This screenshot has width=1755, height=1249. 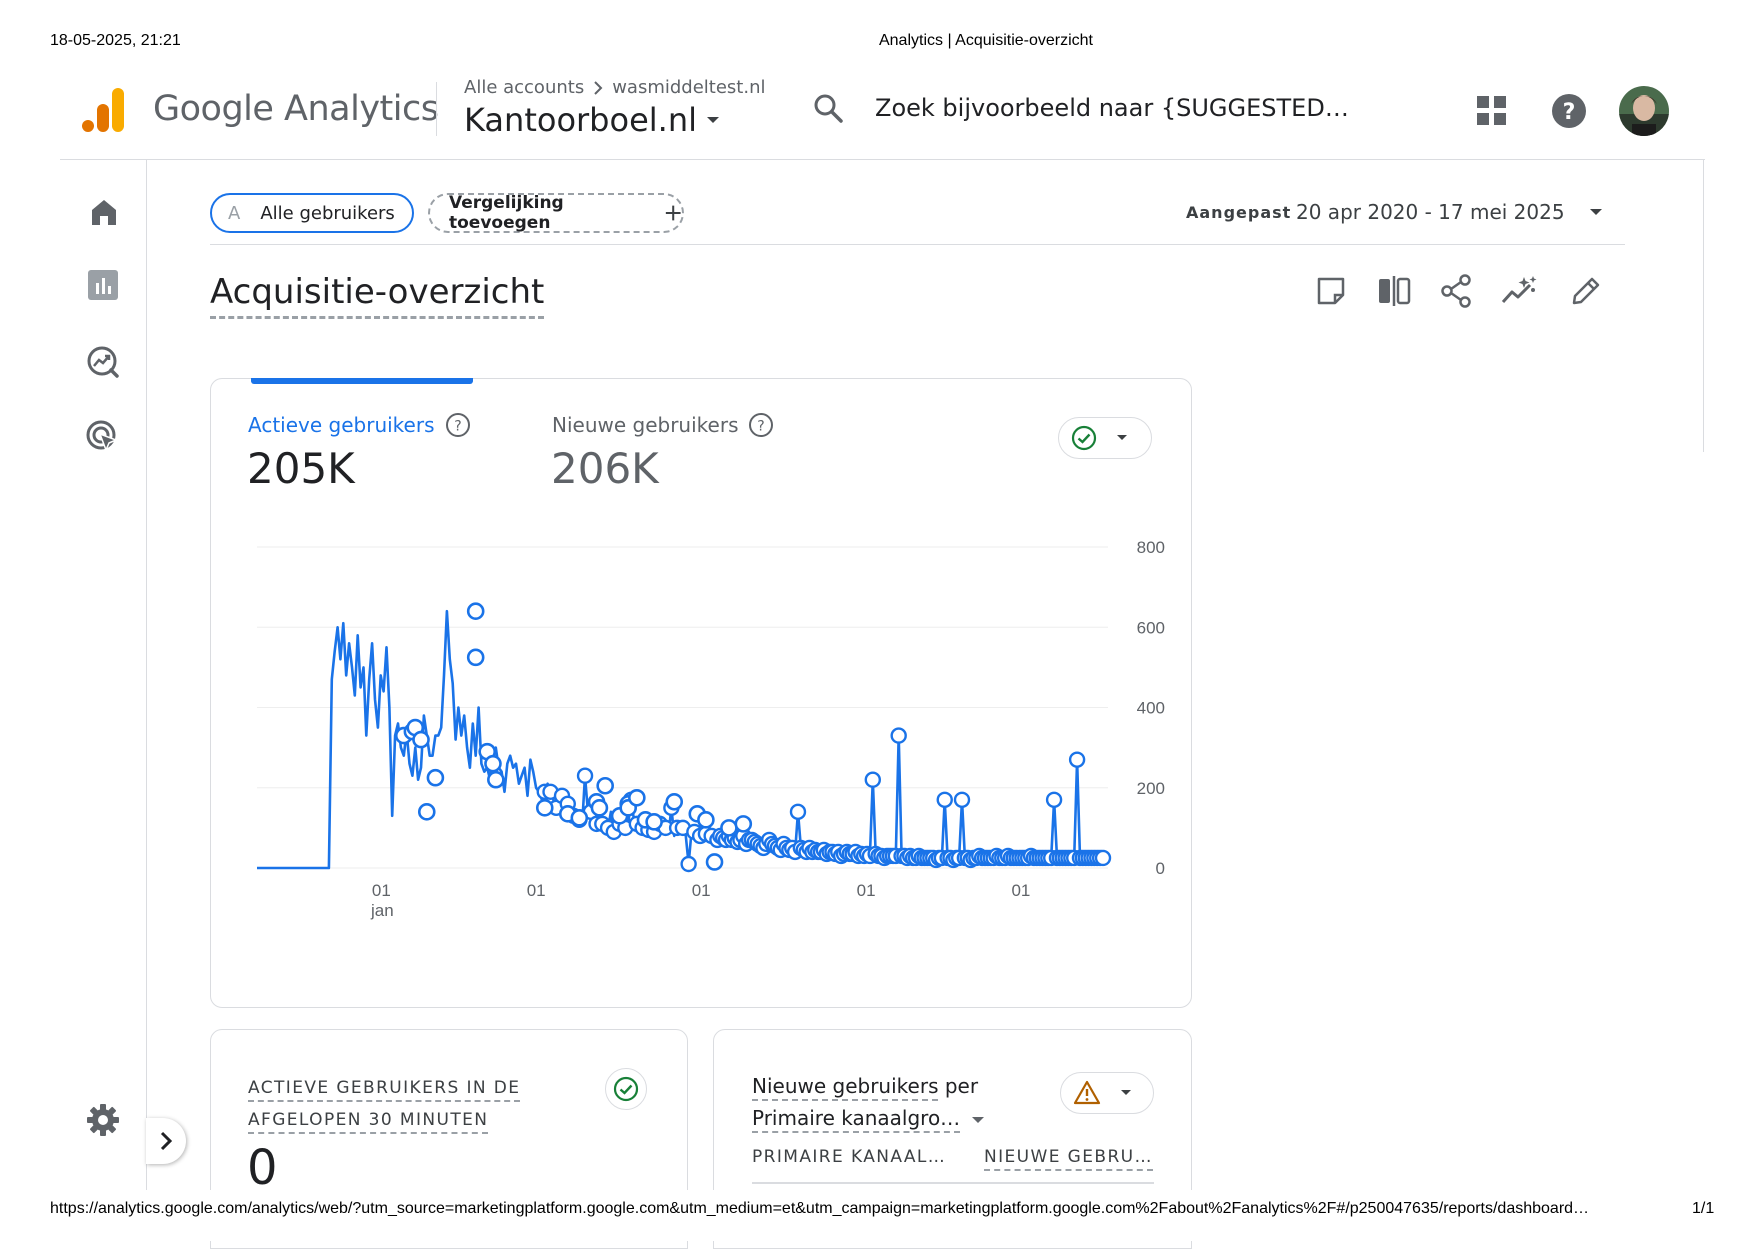 I want to click on compare-icon, so click(x=1394, y=291).